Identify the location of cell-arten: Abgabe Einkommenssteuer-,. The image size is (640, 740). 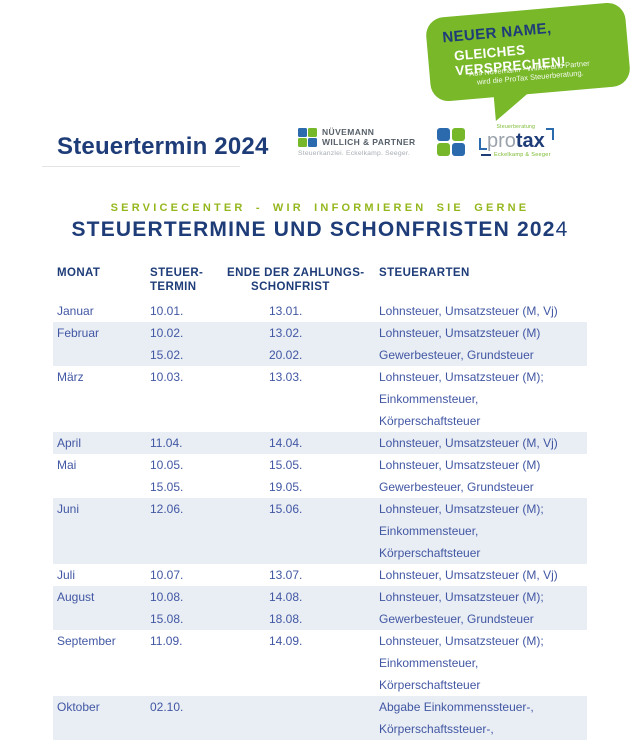
(456, 707).